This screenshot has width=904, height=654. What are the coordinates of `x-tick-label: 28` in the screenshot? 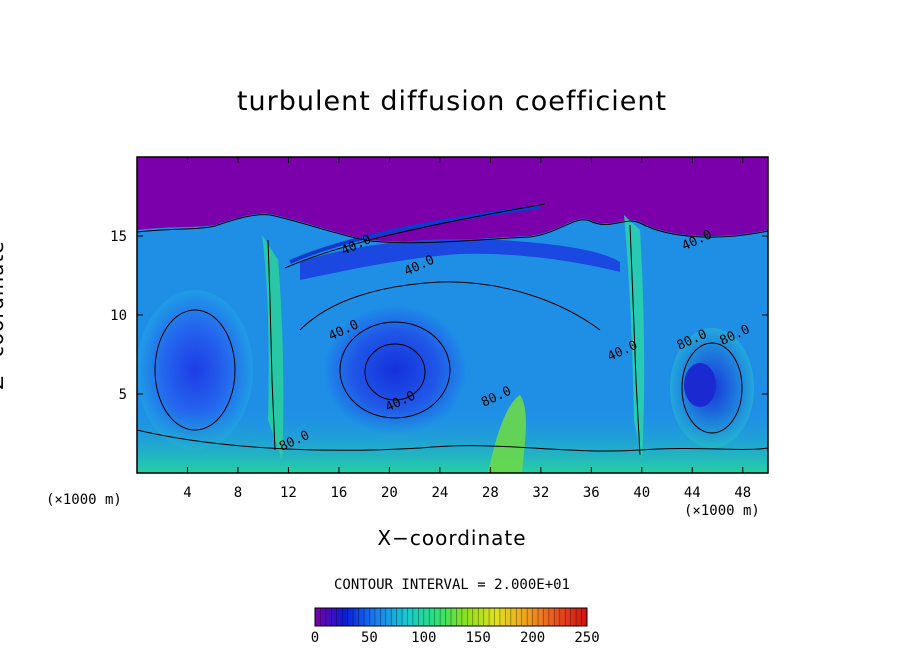 It's located at (490, 493).